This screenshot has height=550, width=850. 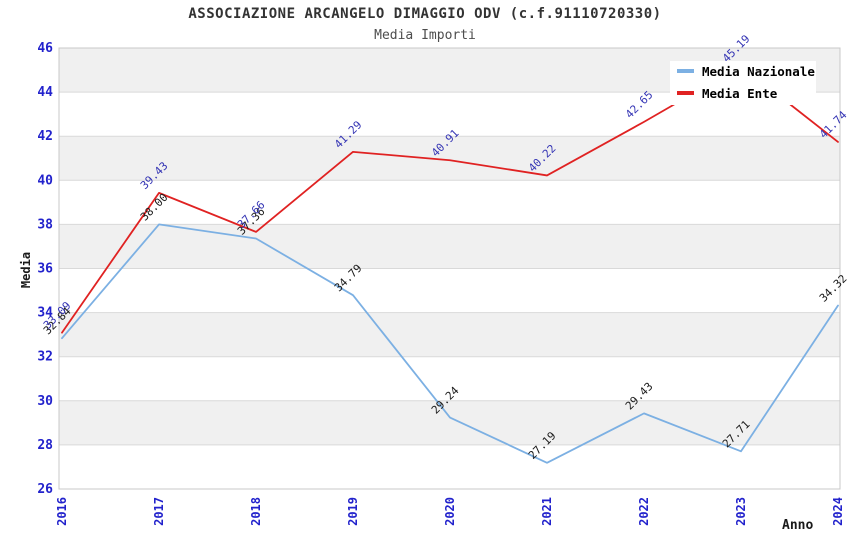 I want to click on x-tick-label: 2017, so click(x=159, y=511).